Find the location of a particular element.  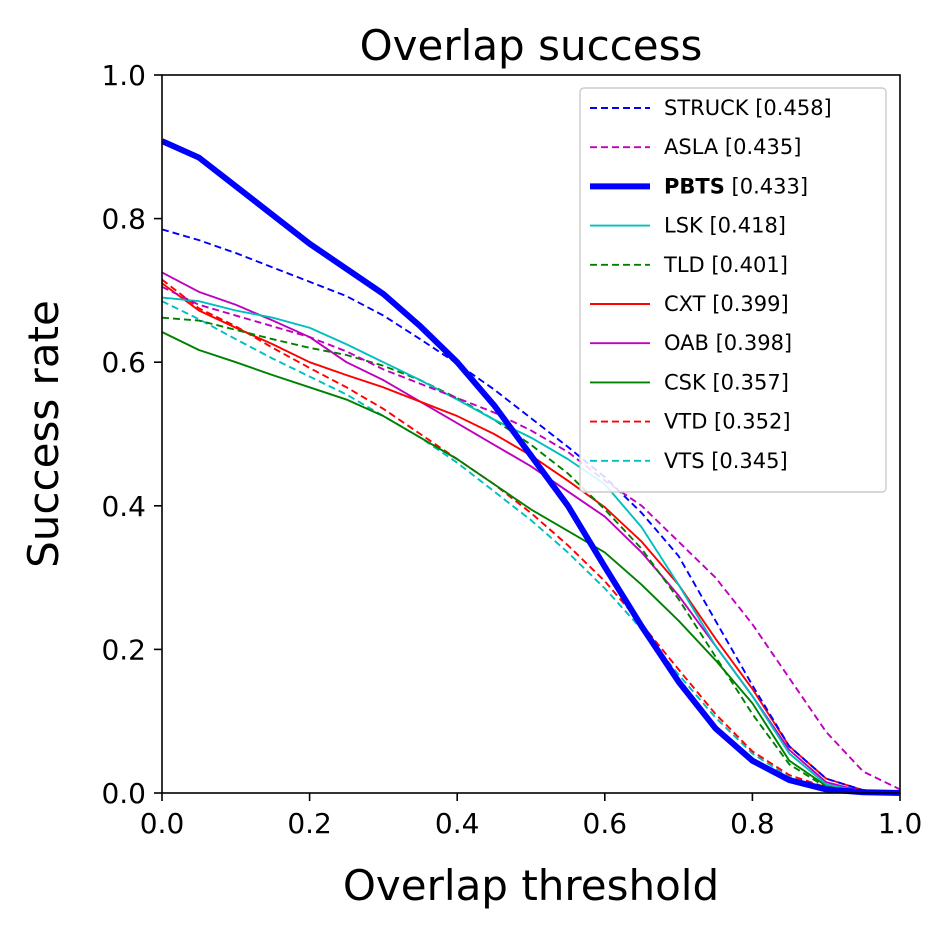

y-tick-label: 0.6 is located at coordinates (123, 362).